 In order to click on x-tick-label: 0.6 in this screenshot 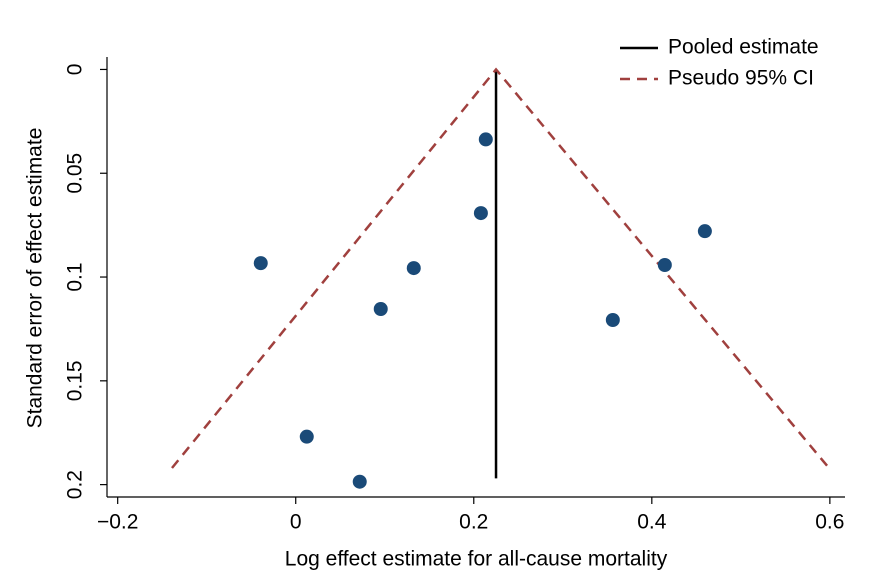, I will do `click(829, 522)`.